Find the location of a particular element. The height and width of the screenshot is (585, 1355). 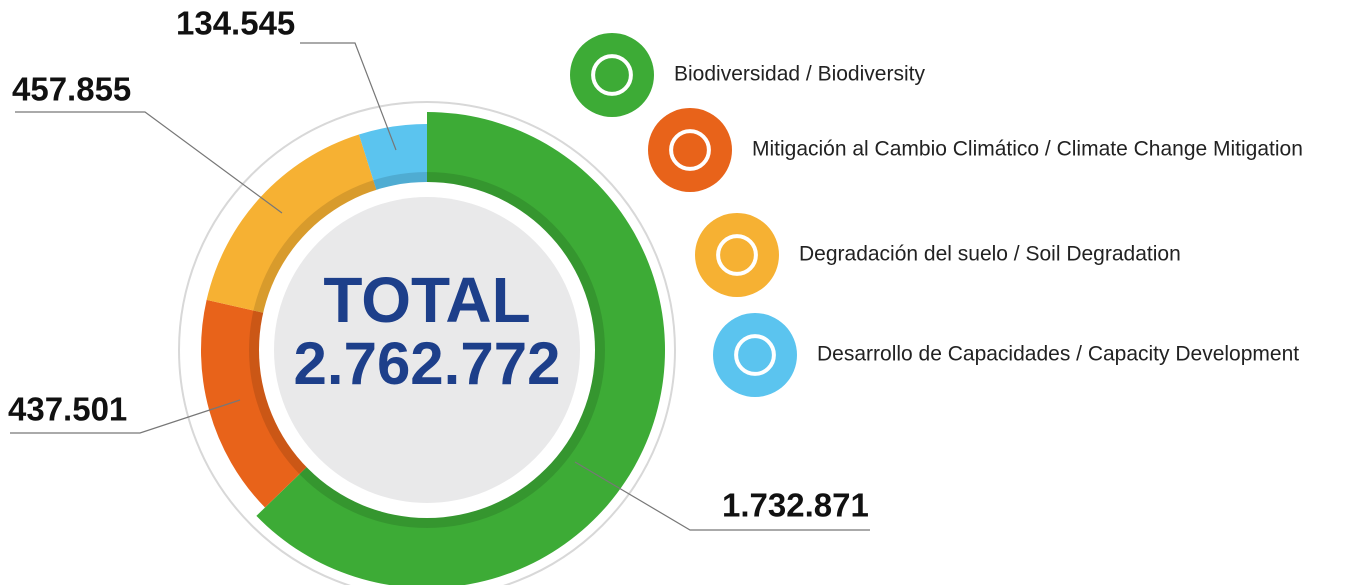

center-total: 2.762.772 is located at coordinates (427, 363).